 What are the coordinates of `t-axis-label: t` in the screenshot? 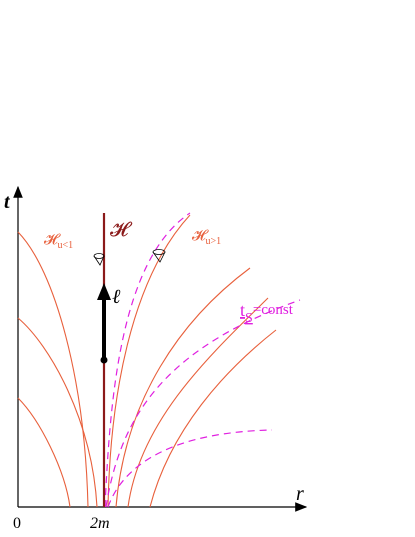 It's located at (7, 202).